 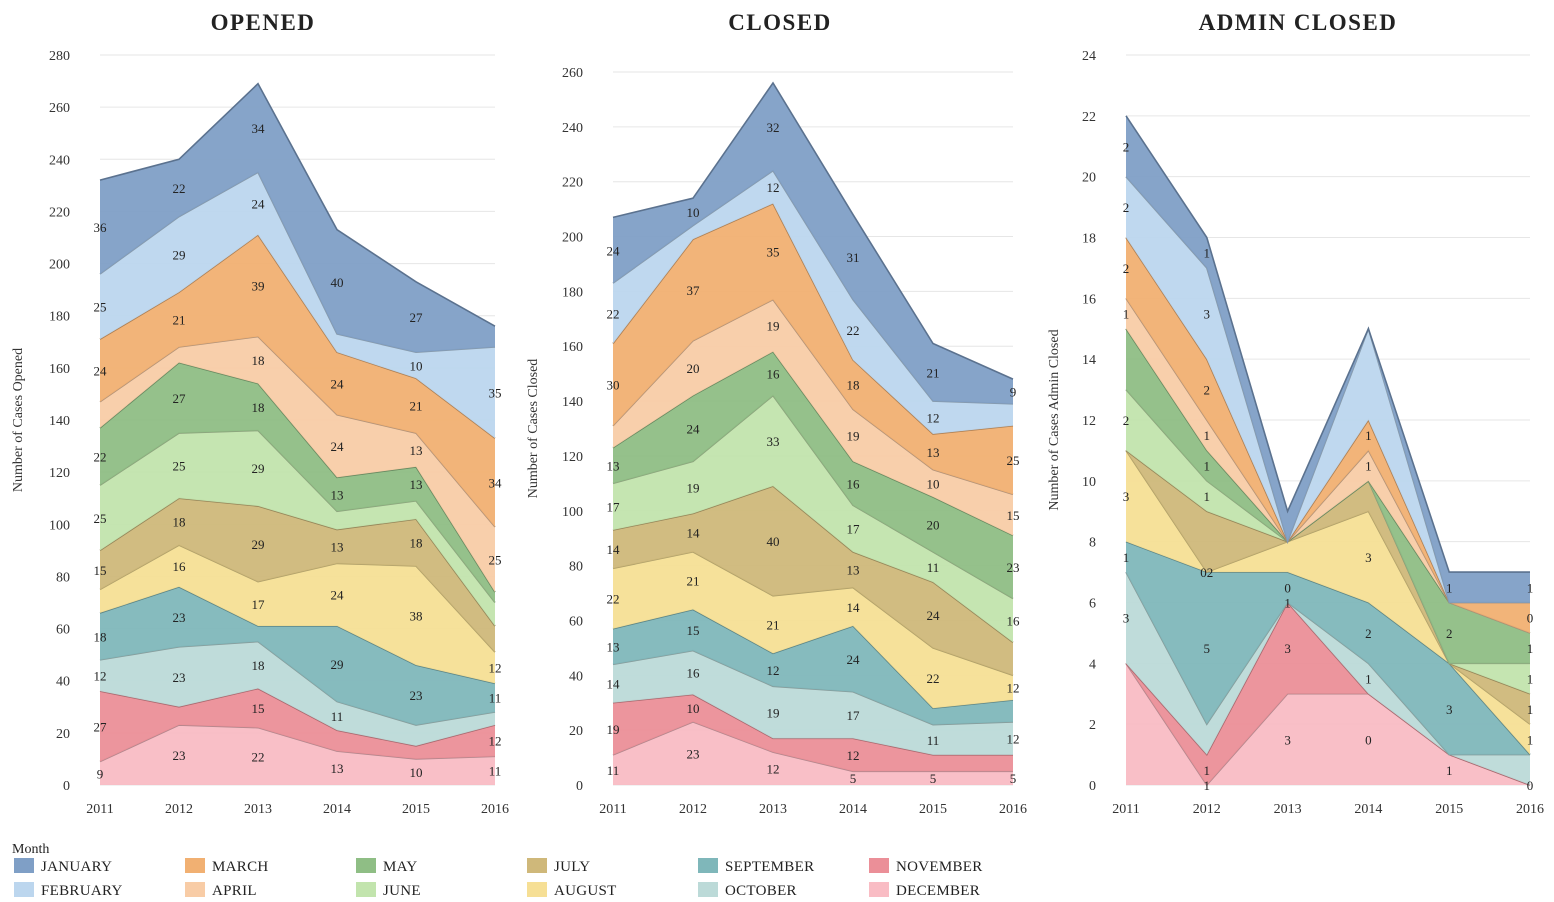 What do you see at coordinates (59, 421) in the screenshot?
I see `chart-1-y-tick-label: 140` at bounding box center [59, 421].